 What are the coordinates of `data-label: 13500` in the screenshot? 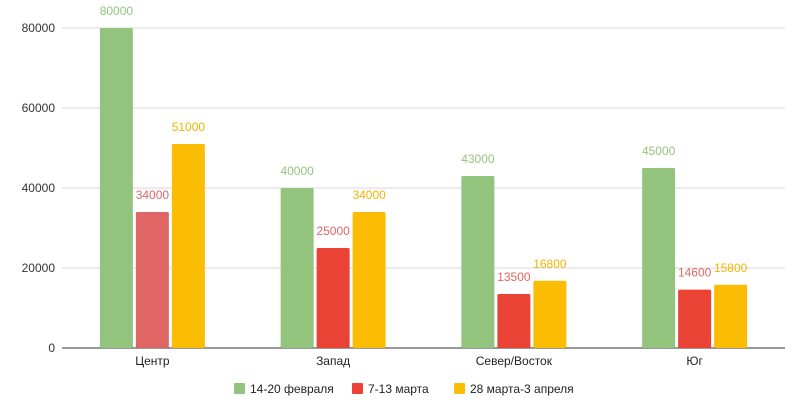 It's located at (514, 277).